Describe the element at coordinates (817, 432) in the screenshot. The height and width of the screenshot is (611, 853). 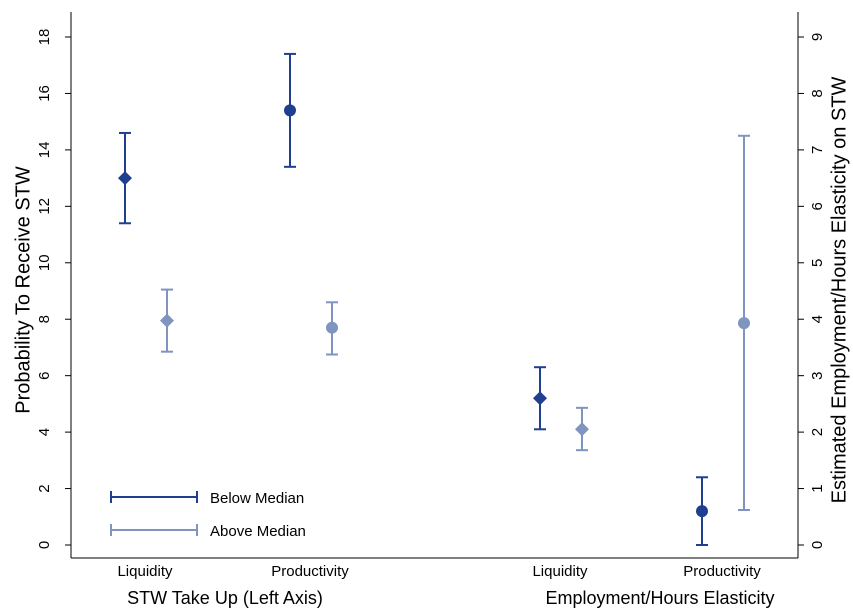
I see `right-tick-label: 2` at that location.